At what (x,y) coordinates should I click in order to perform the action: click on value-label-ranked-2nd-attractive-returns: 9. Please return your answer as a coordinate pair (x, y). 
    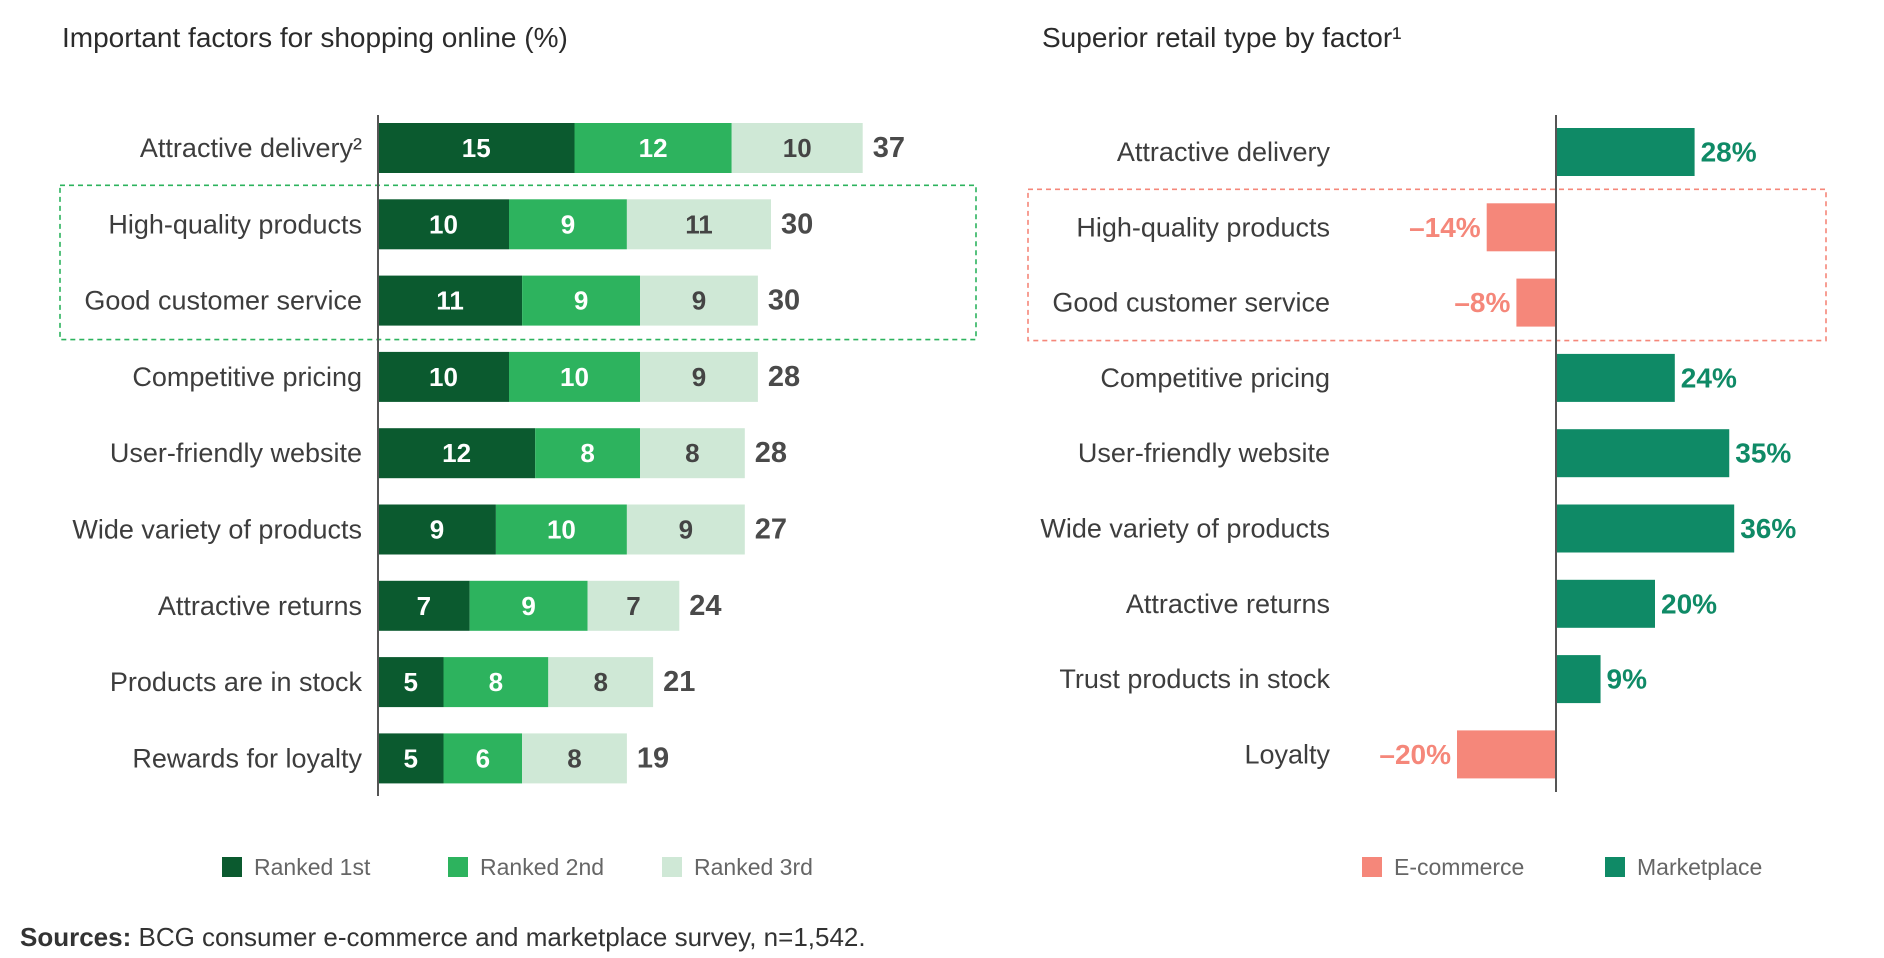
    Looking at the image, I should click on (528, 606).